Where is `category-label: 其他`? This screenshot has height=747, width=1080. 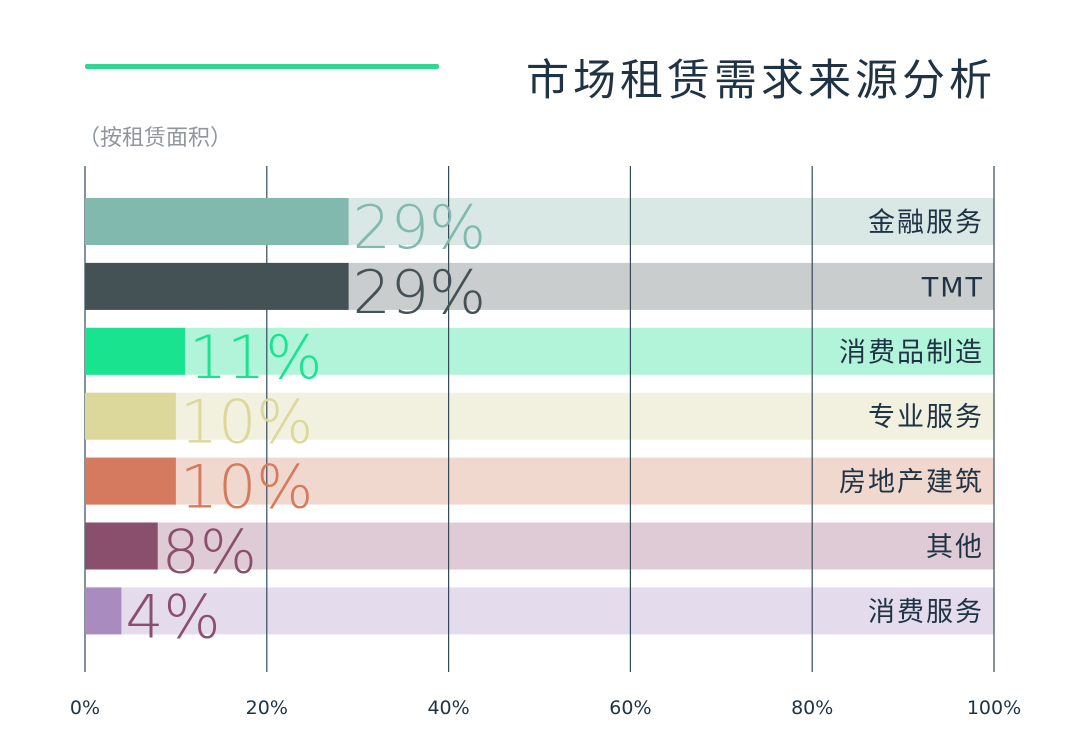
category-label: 其他 is located at coordinates (955, 547).